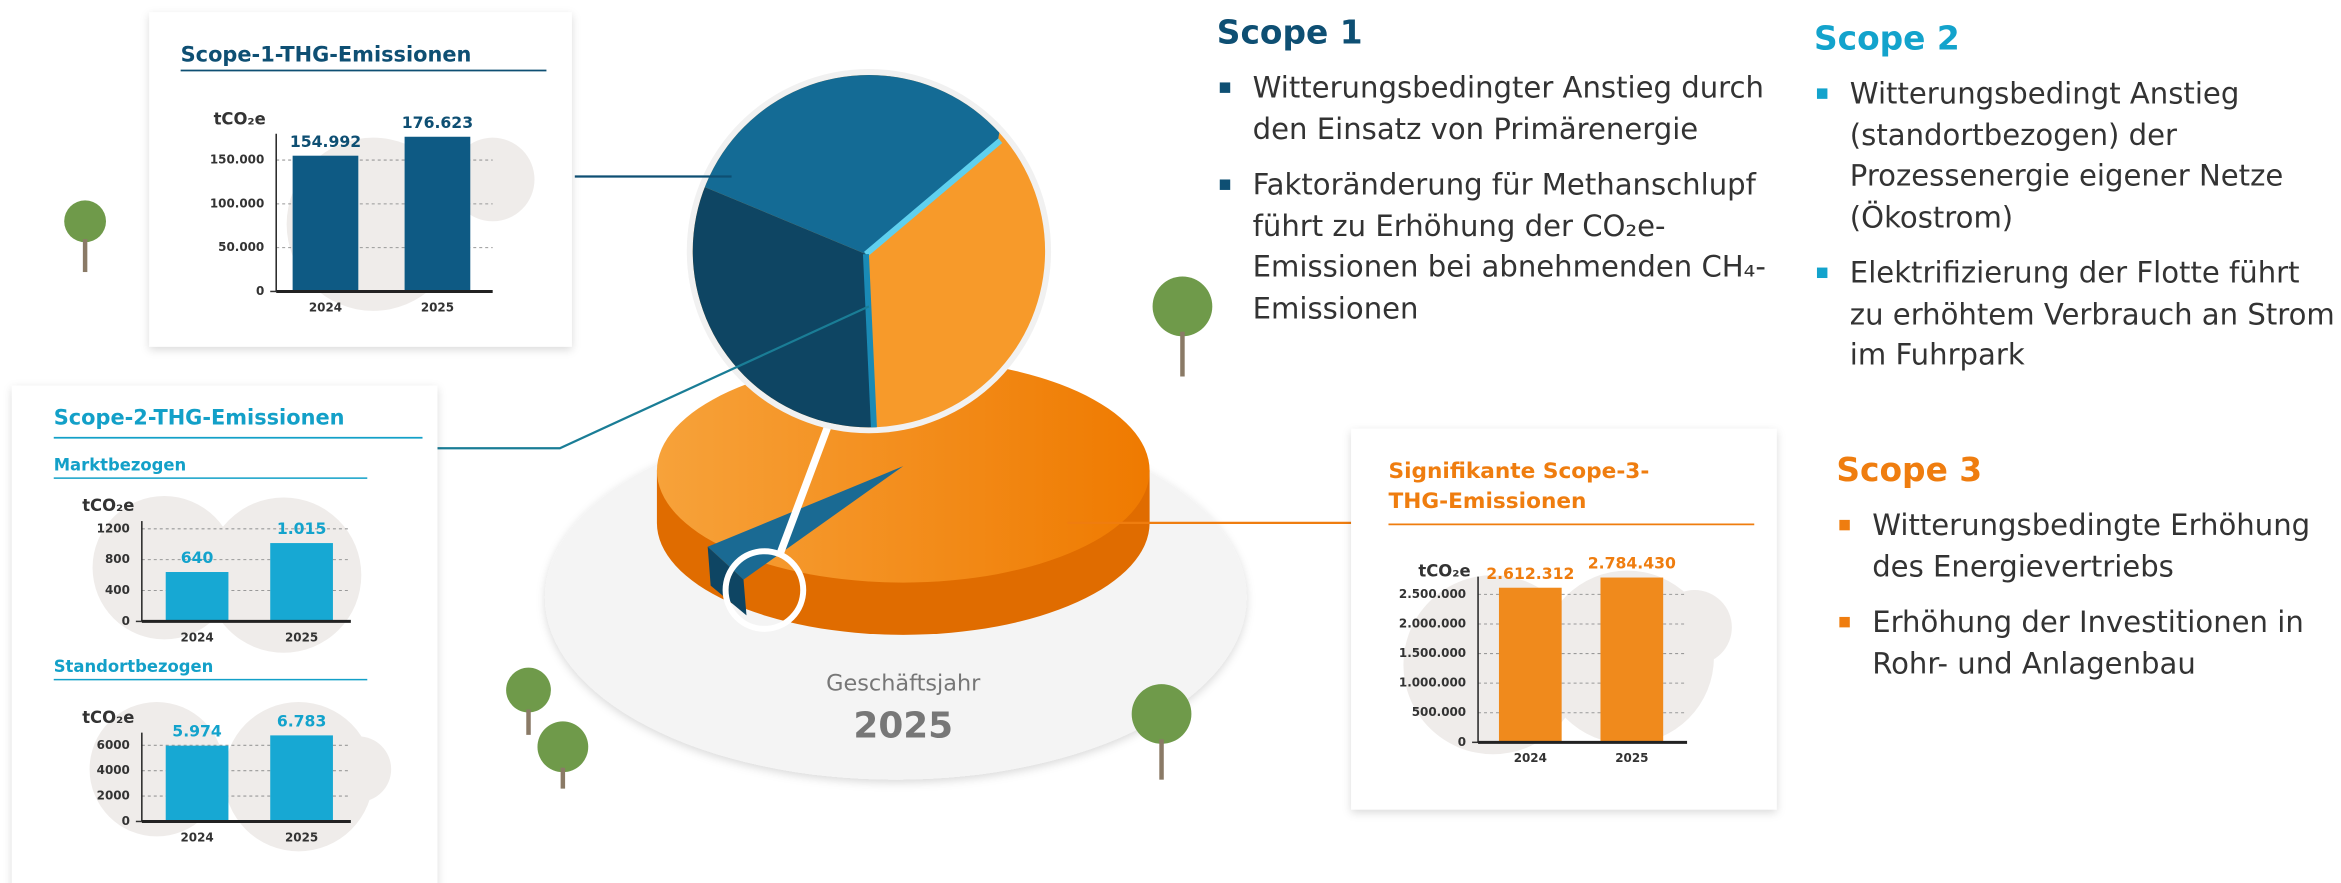  I want to click on y-tick-label: 1.000.000, so click(1432, 683).